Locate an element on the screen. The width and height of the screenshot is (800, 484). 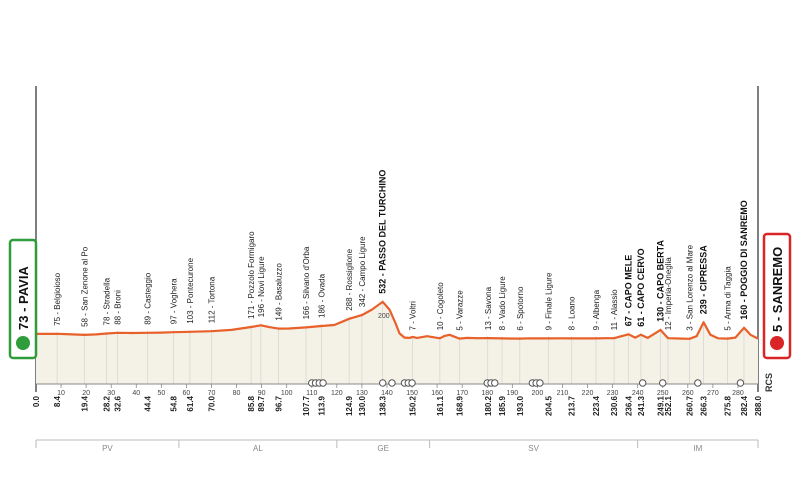
waypoint-label: 89 - Casteggio is located at coordinates (147, 298).